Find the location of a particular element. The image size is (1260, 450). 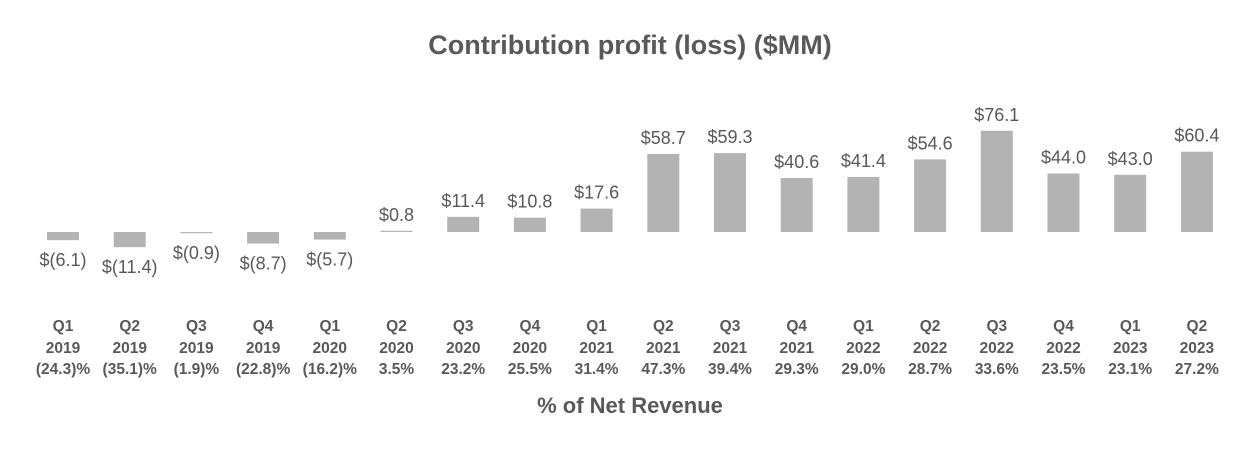

data-label: $0.8 is located at coordinates (396, 215).